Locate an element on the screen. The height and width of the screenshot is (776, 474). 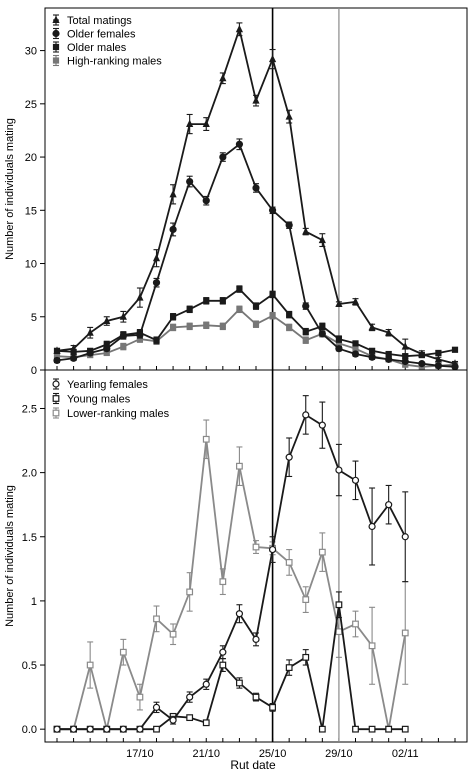
y-tick-label: 2.0 is located at coordinates (29, 474).